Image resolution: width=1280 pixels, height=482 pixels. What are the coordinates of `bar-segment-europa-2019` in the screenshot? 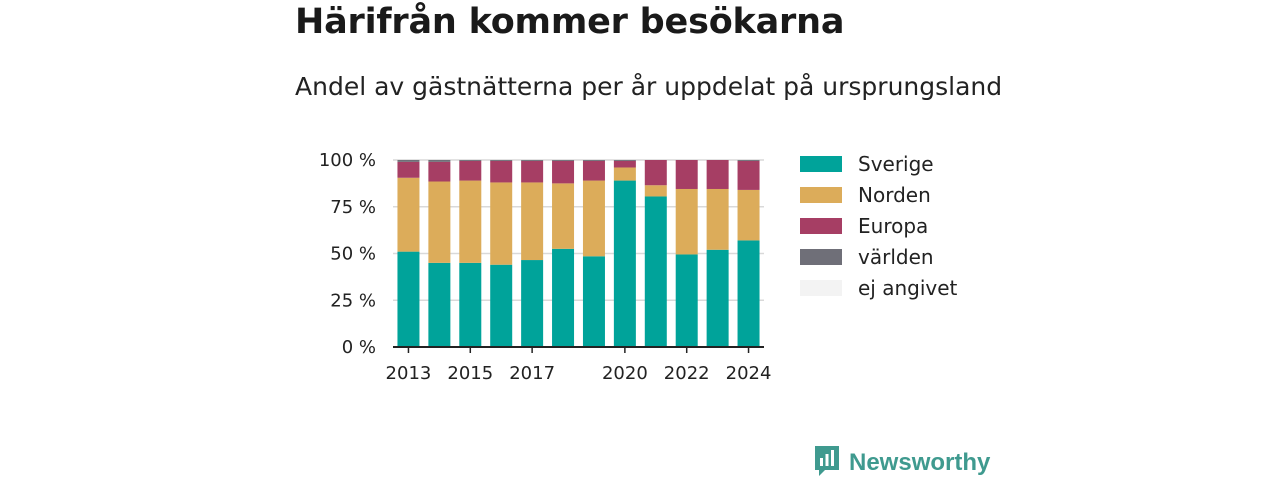 It's located at (593, 170).